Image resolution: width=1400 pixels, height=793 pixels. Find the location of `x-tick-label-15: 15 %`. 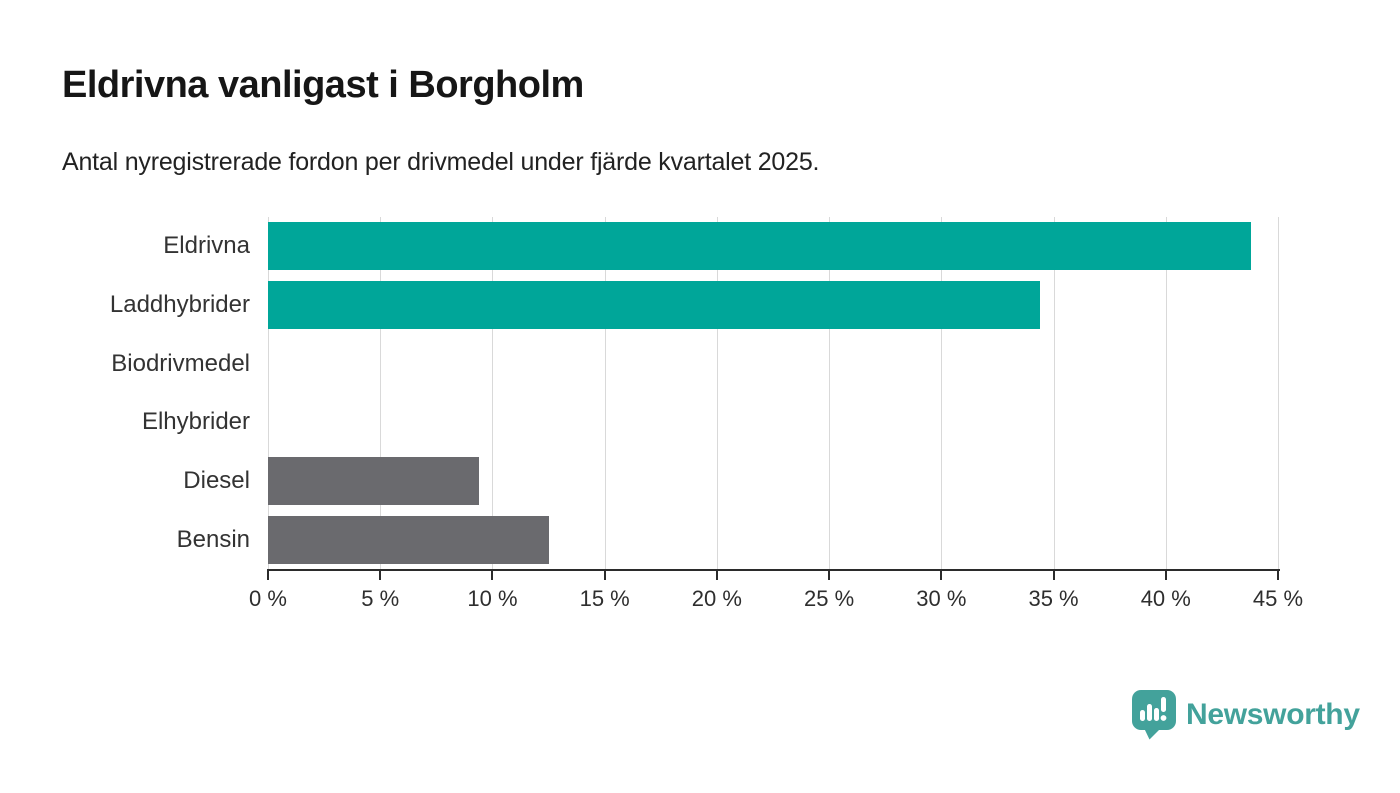

x-tick-label-15: 15 % is located at coordinates (604, 598).